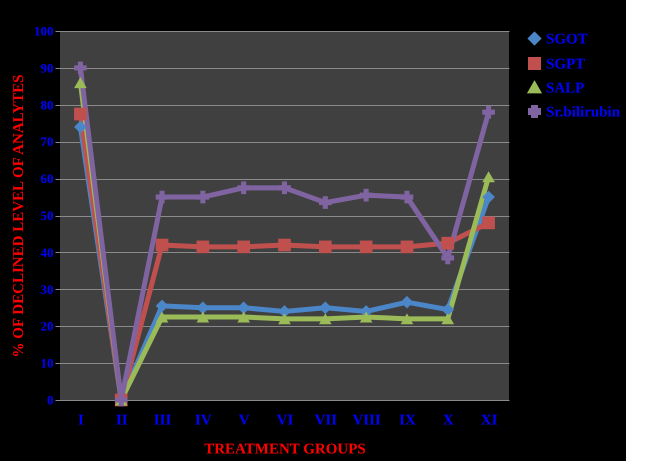 This screenshot has height=472, width=665. I want to click on x-tick-label: VI, so click(285, 420).